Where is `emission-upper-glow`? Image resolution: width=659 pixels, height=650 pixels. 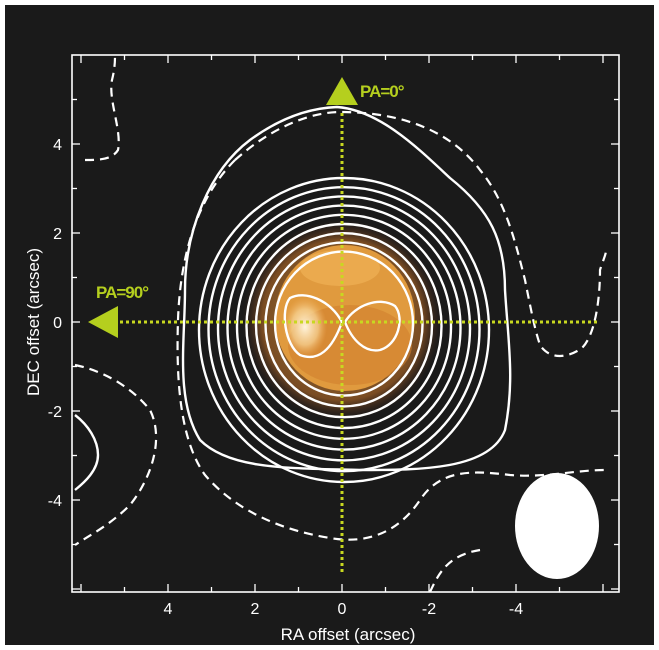 emission-upper-glow is located at coordinates (340, 268).